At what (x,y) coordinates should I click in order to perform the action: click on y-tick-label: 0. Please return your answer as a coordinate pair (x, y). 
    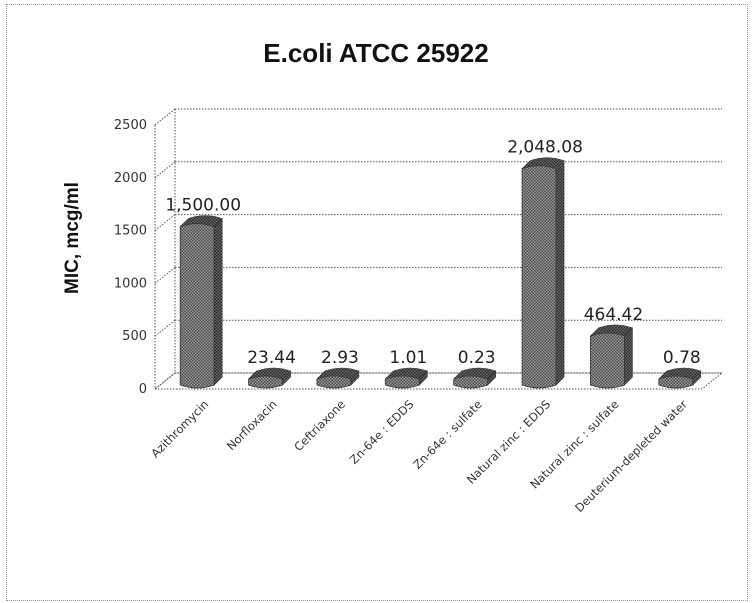
    Looking at the image, I should click on (143, 389).